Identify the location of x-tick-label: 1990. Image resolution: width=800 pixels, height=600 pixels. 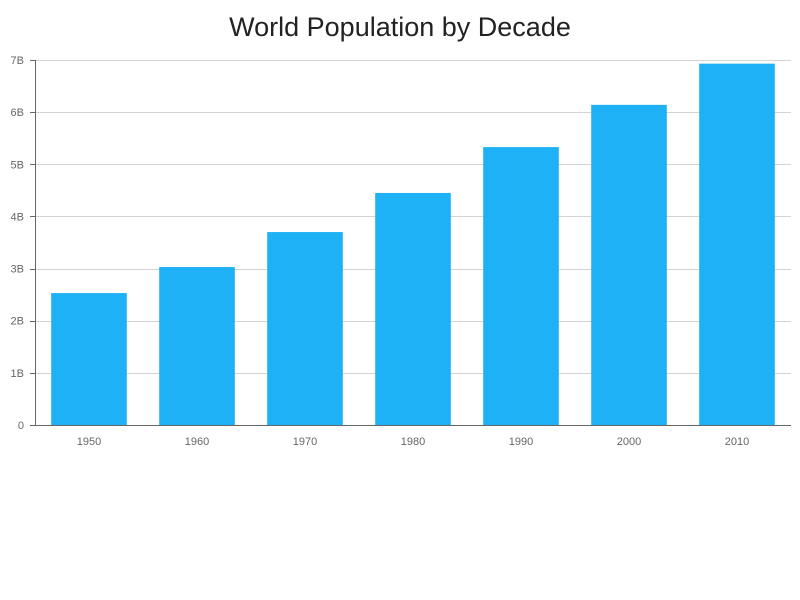
(521, 442).